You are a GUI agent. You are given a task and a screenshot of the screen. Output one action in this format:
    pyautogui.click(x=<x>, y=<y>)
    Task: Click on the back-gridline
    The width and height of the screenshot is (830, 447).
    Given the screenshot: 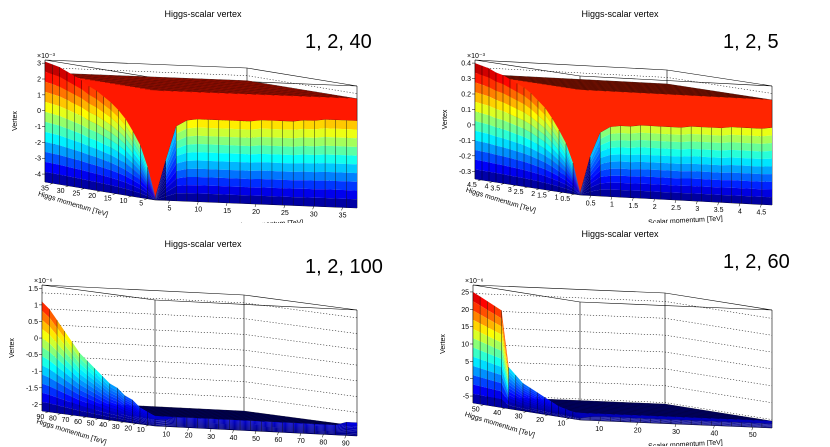 What is the action you would take?
    pyautogui.click(x=622, y=356)
    